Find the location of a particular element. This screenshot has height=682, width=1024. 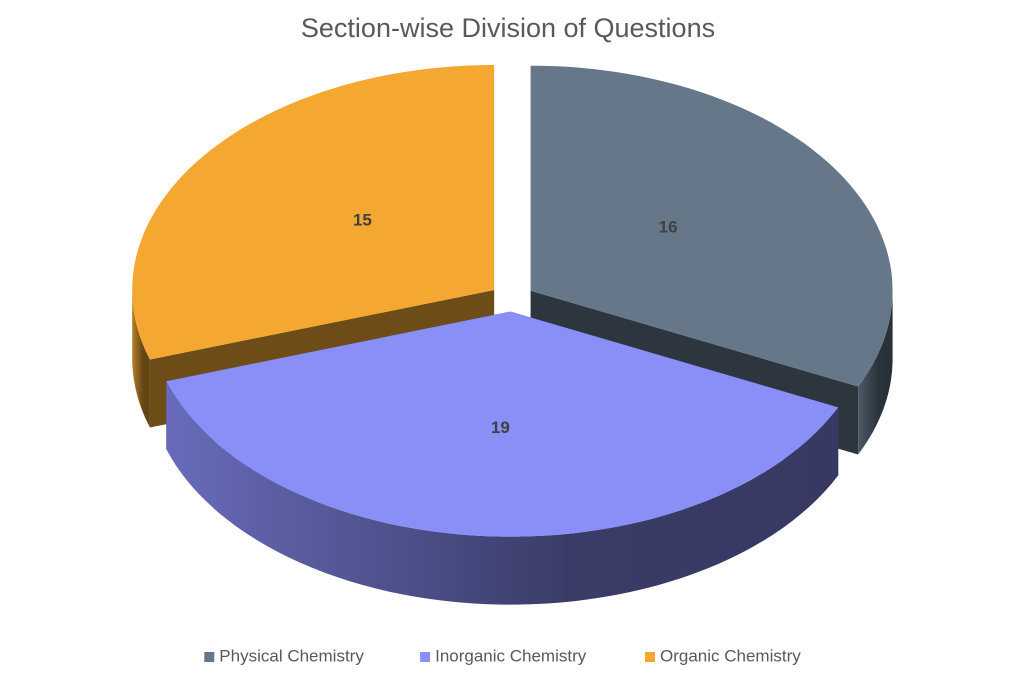

data-label: 15 is located at coordinates (362, 220).